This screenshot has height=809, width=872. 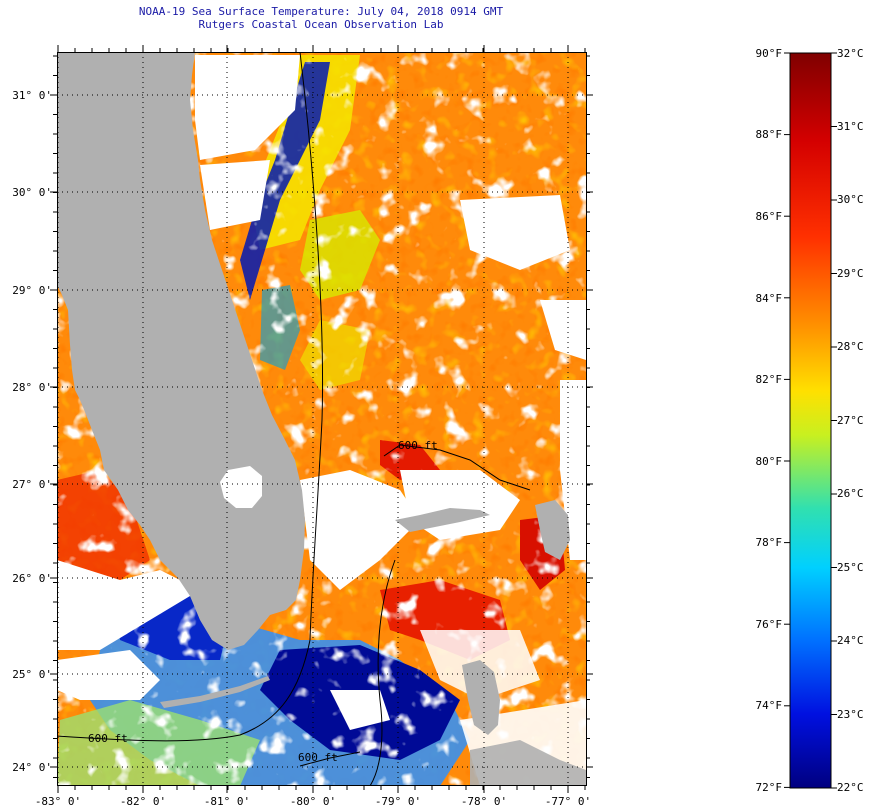 What do you see at coordinates (481, 697) in the screenshot?
I see `andros-island` at bounding box center [481, 697].